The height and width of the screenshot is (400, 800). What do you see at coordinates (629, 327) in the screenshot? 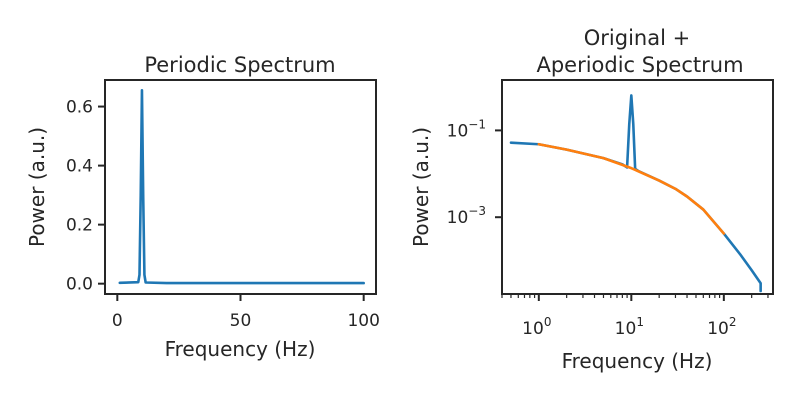
I see `x-tick-label: 10¹` at bounding box center [629, 327].